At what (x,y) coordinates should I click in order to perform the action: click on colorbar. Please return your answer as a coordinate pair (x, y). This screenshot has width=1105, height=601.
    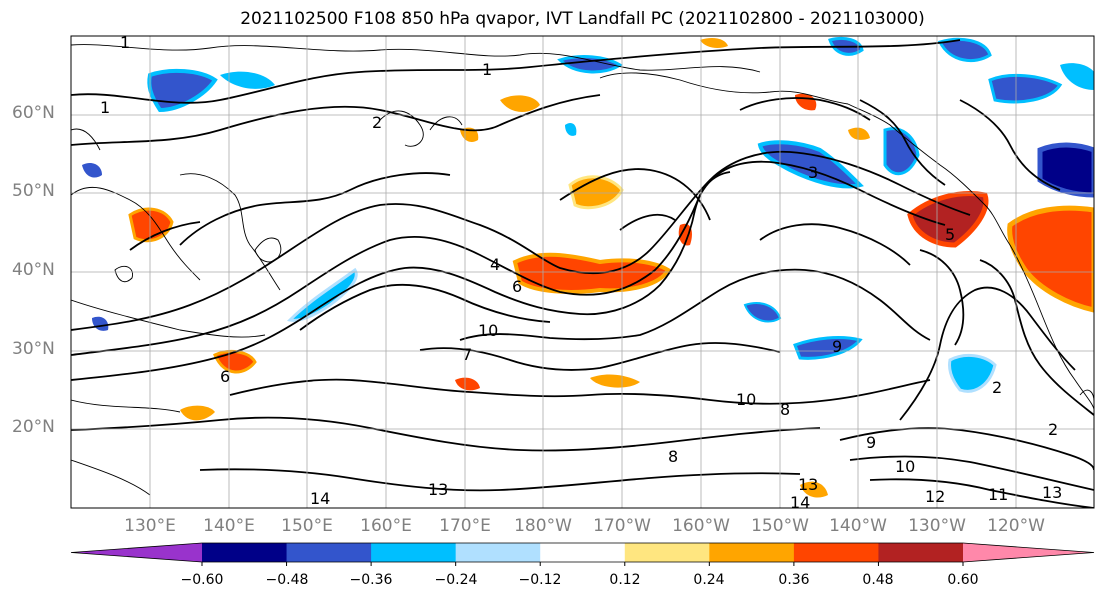
    Looking at the image, I should click on (582, 554).